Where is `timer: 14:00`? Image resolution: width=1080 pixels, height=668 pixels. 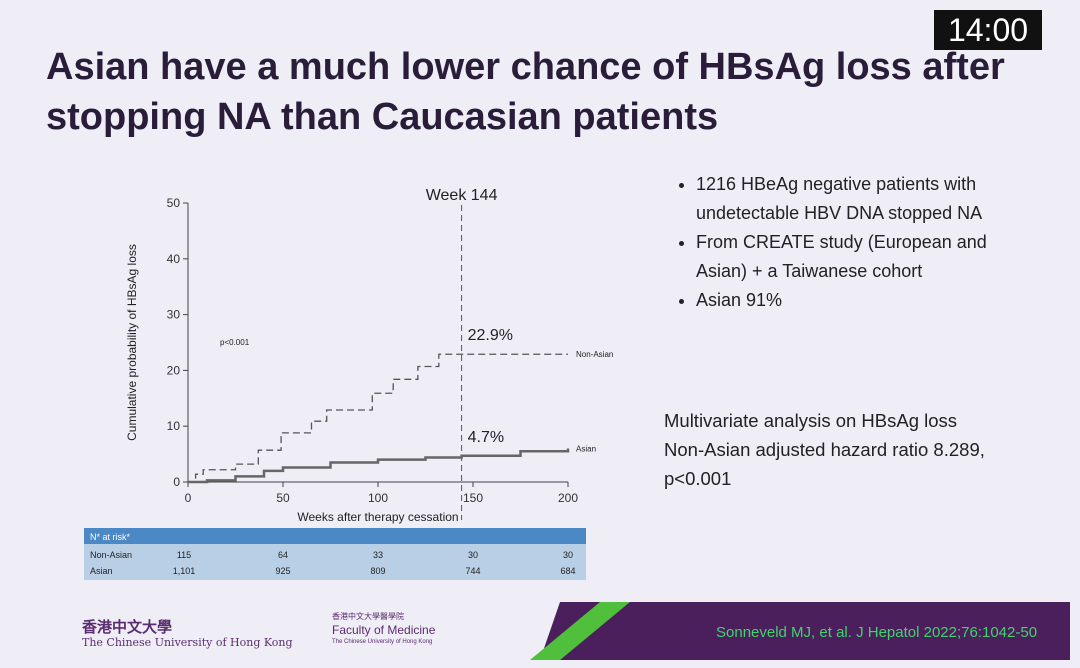
timer: 14:00 is located at coordinates (988, 30).